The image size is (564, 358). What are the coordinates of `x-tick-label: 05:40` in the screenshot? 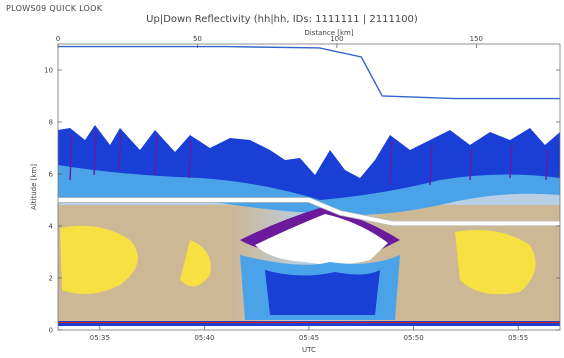 It's located at (204, 338).